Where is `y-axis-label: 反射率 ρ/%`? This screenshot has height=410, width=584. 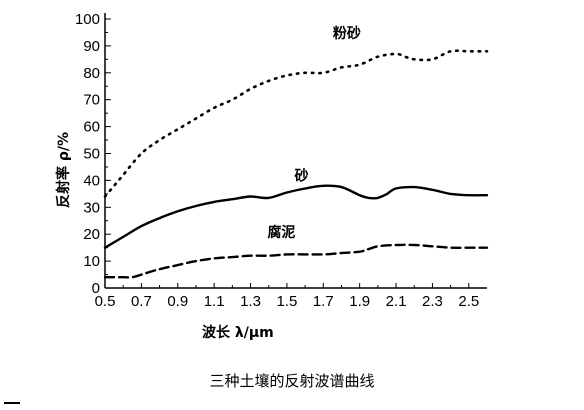
y-axis-label: 反射率 ρ/% is located at coordinates (63, 170).